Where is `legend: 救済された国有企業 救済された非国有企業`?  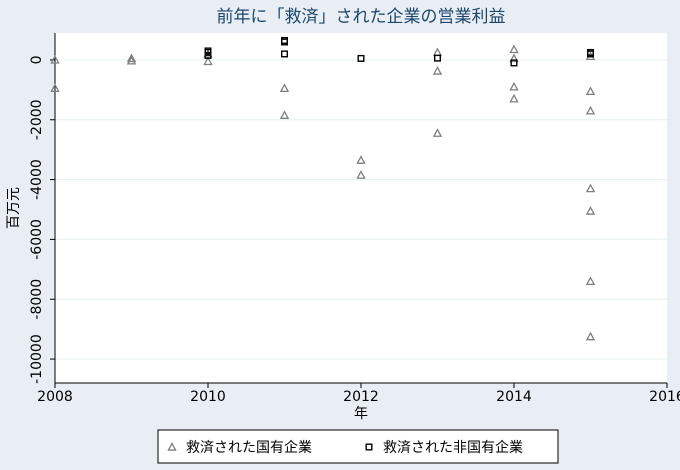 legend: 救済された国有企業 救済された非国有企業 is located at coordinates (358, 446).